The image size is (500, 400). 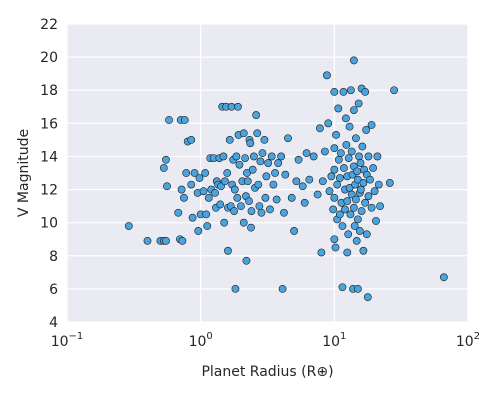 What do you see at coordinates (468, 340) in the screenshot?
I see `x-tick-label: 10²` at bounding box center [468, 340].